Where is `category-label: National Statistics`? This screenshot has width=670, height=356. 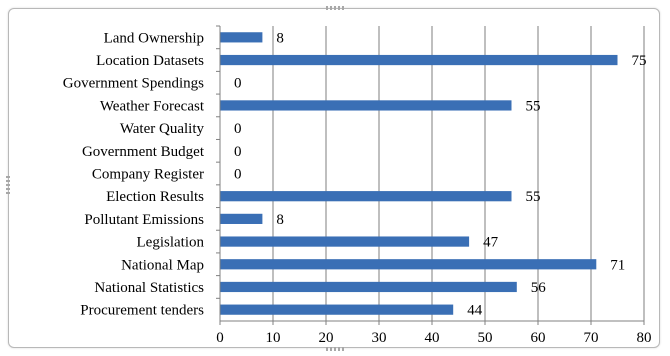
category-label: National Statistics is located at coordinates (149, 288).